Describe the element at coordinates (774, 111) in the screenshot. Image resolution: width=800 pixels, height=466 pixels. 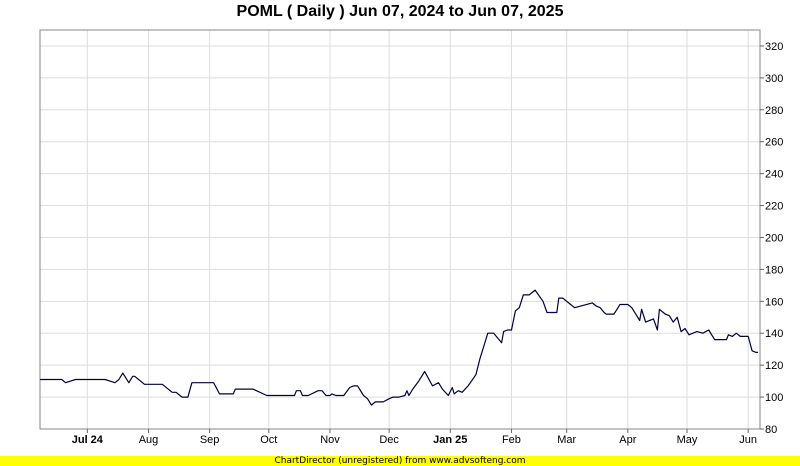
I see `y-tick-label: 280` at that location.